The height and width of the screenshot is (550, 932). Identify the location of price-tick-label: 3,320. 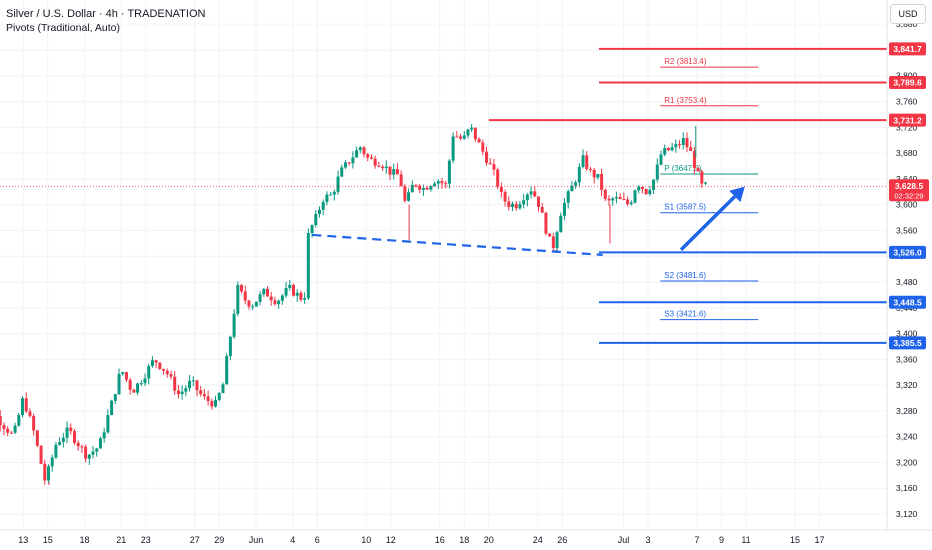
(907, 385).